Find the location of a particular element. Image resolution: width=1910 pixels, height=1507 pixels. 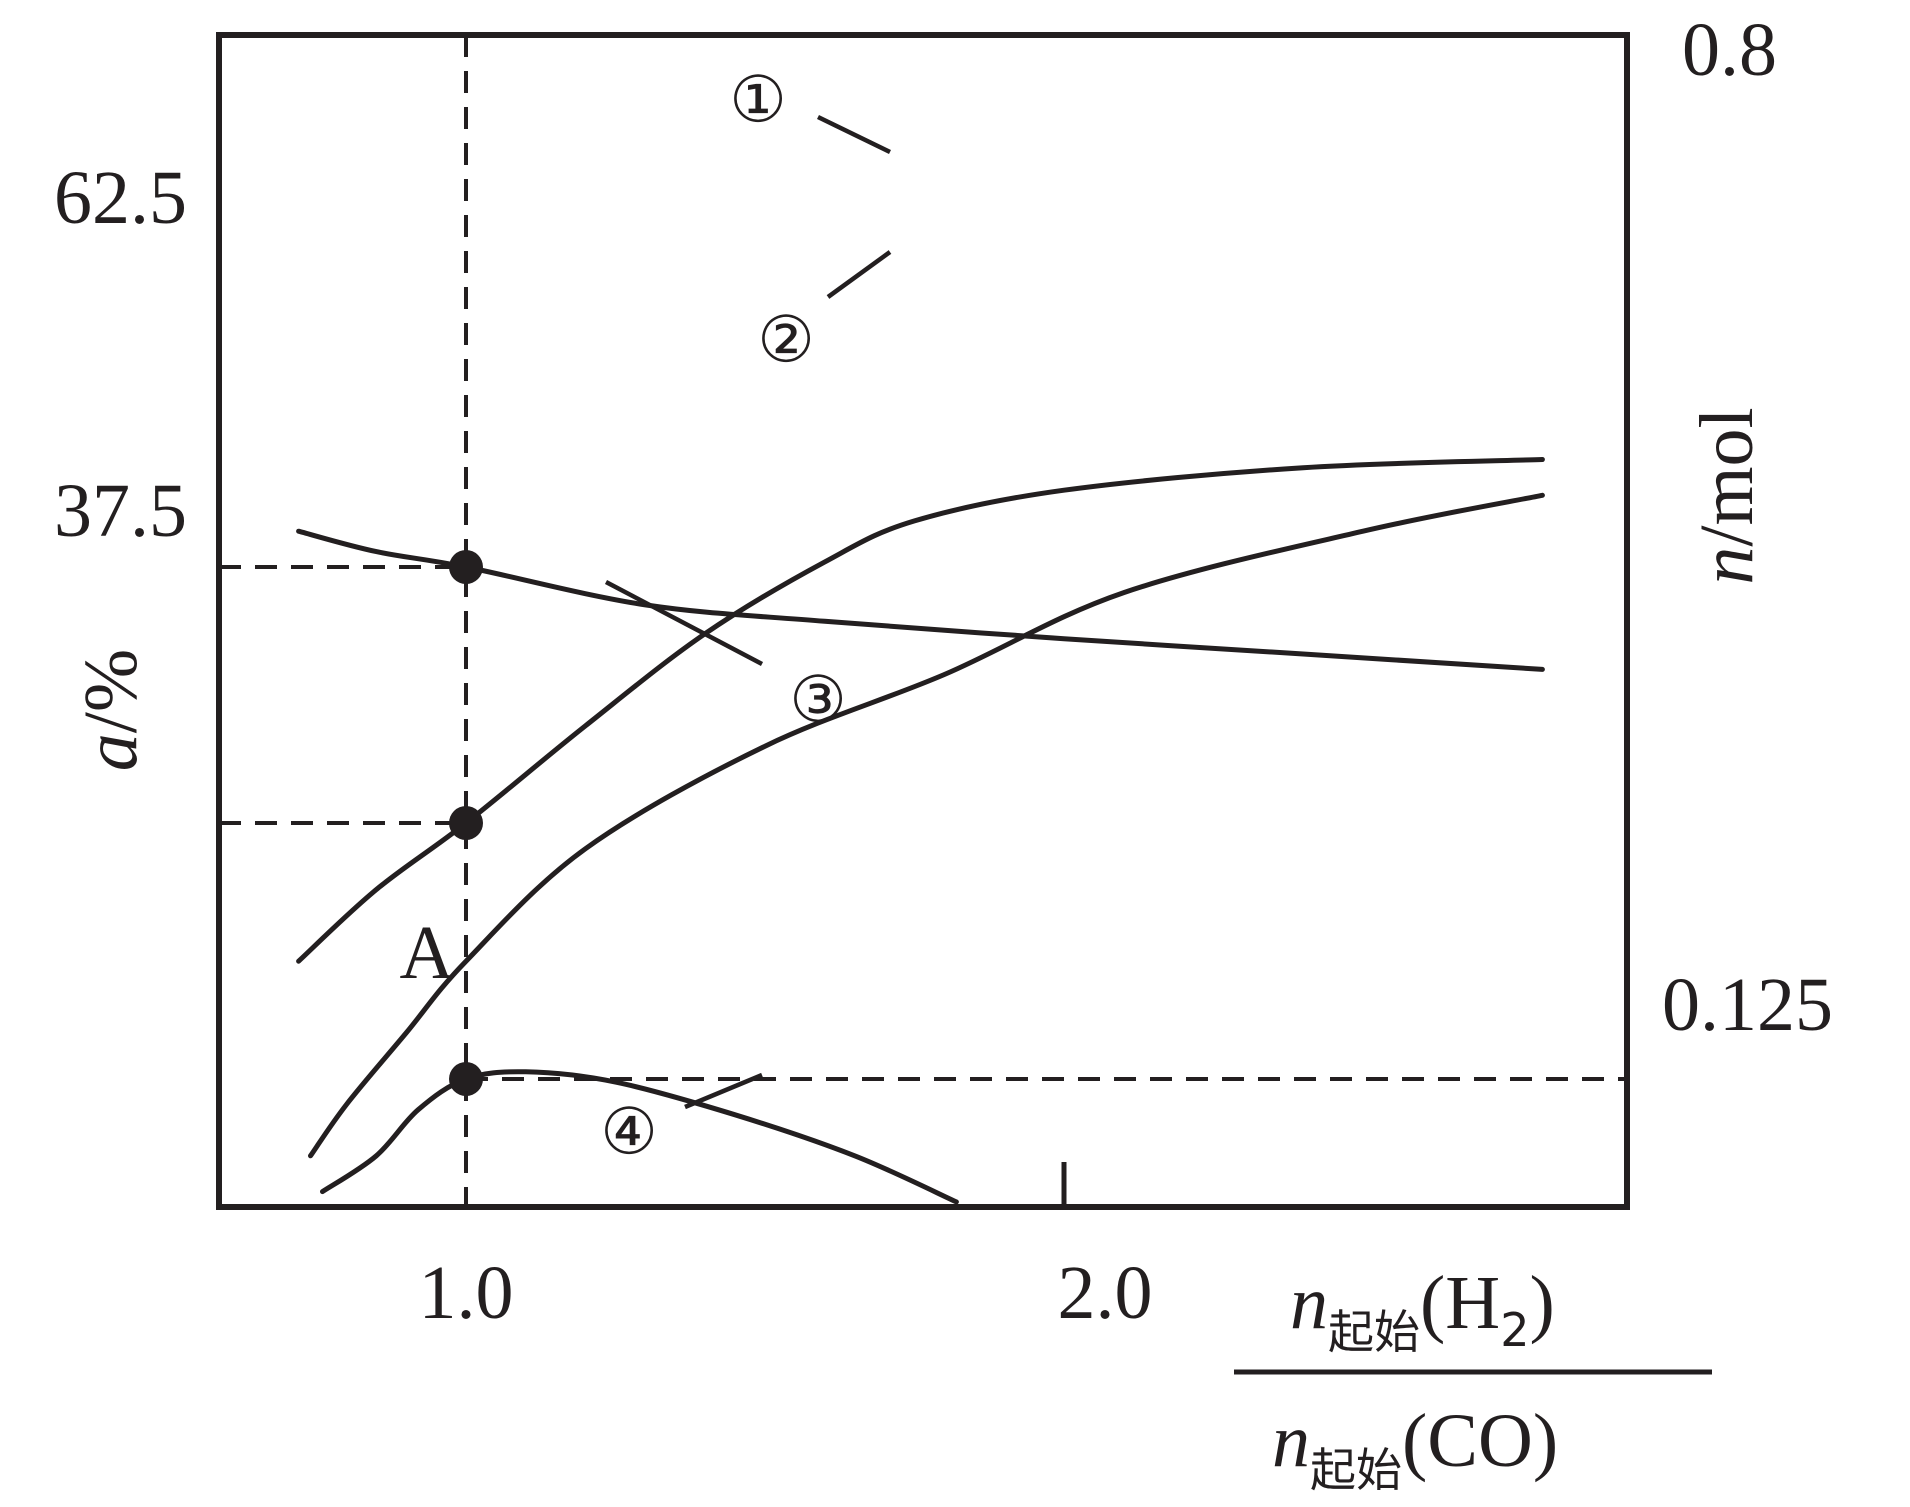

y-left-tick-label: 62.5 is located at coordinates (120, 198).